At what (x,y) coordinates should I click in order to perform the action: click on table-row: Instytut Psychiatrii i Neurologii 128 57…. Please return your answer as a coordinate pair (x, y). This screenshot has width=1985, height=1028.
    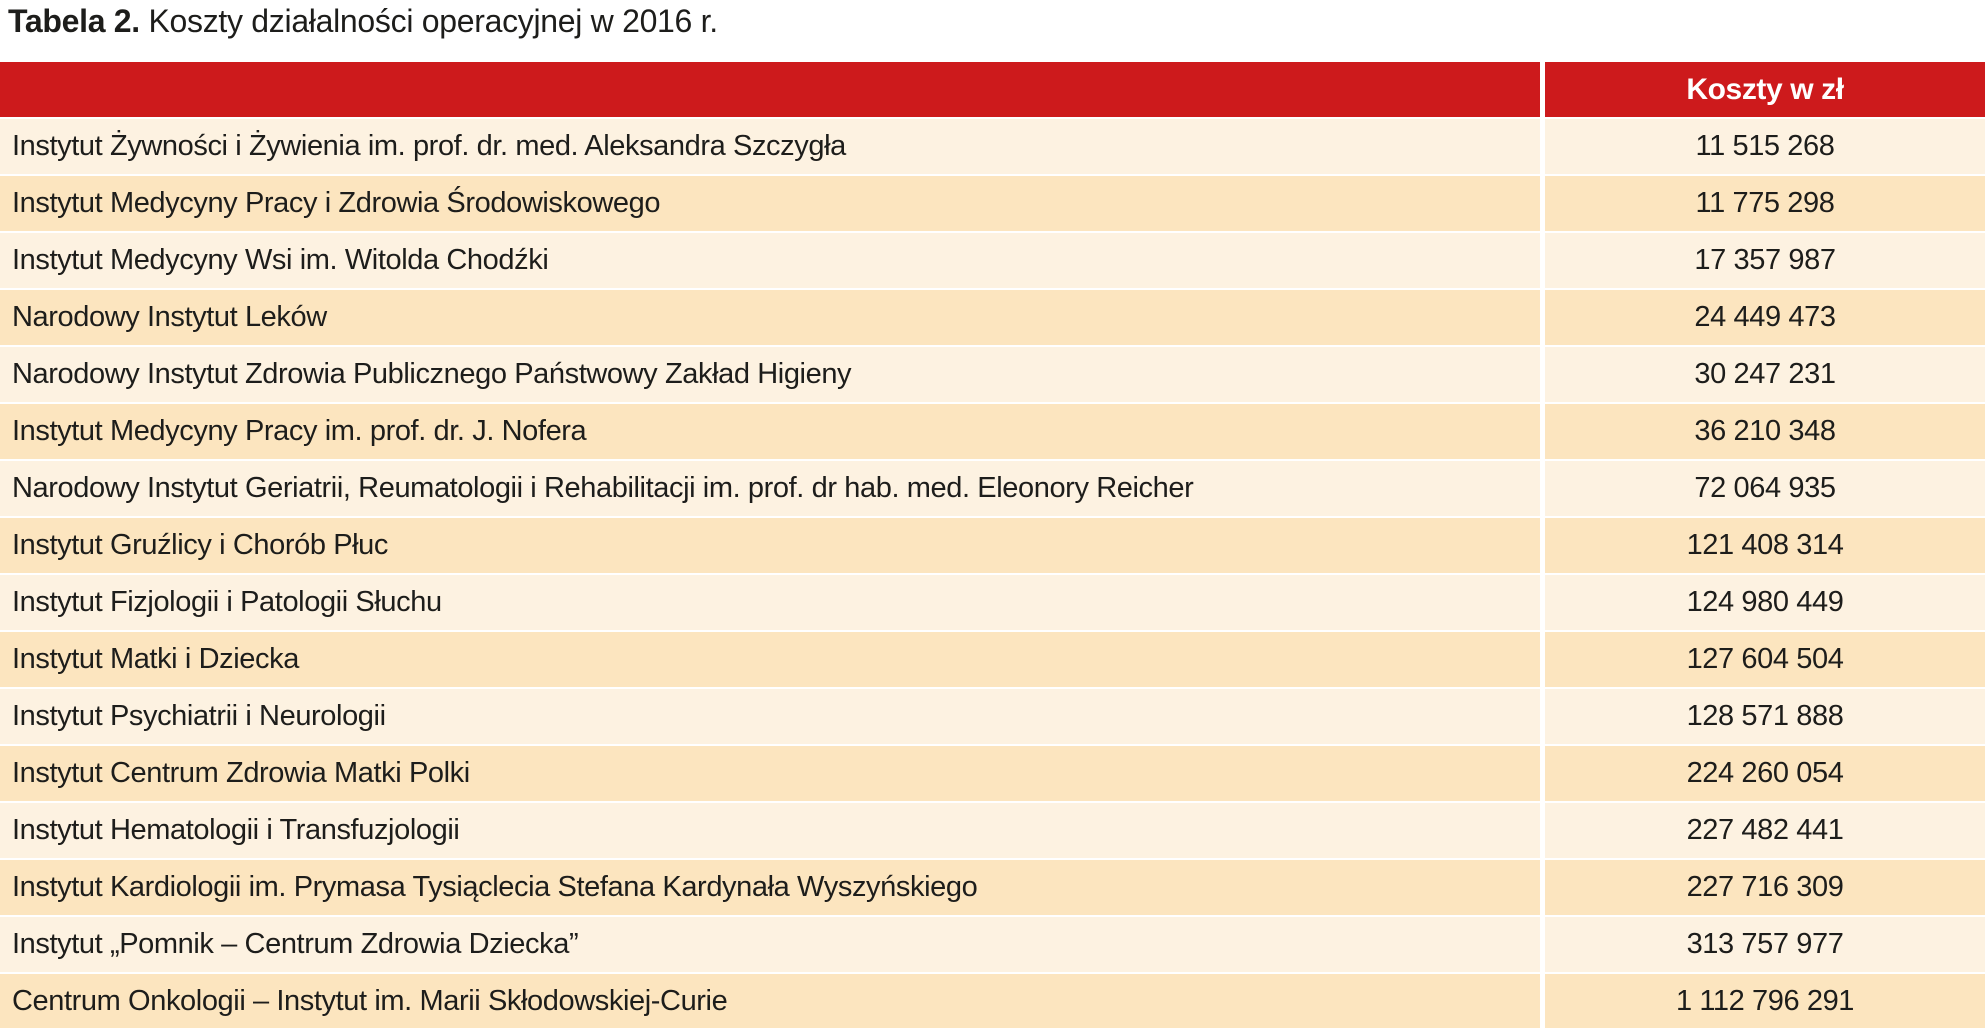
    Looking at the image, I should click on (992, 715).